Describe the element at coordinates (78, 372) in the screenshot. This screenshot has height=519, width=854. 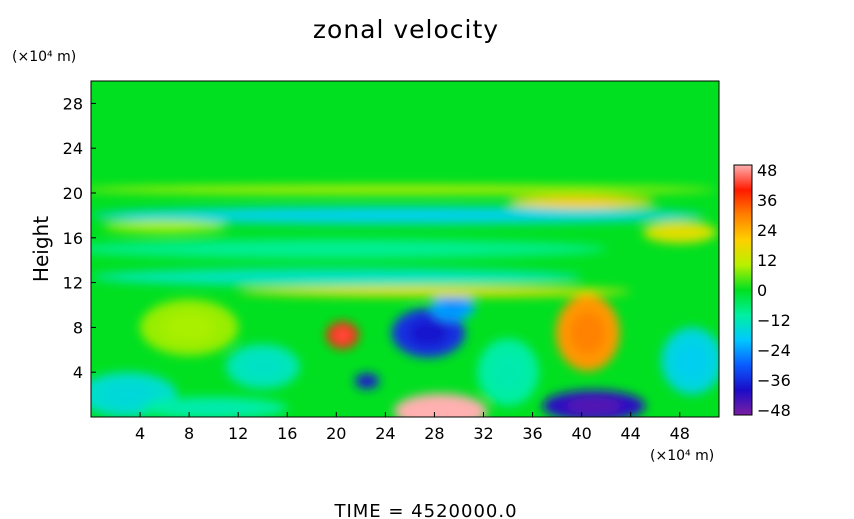
I see `y-tick-label: 4` at that location.